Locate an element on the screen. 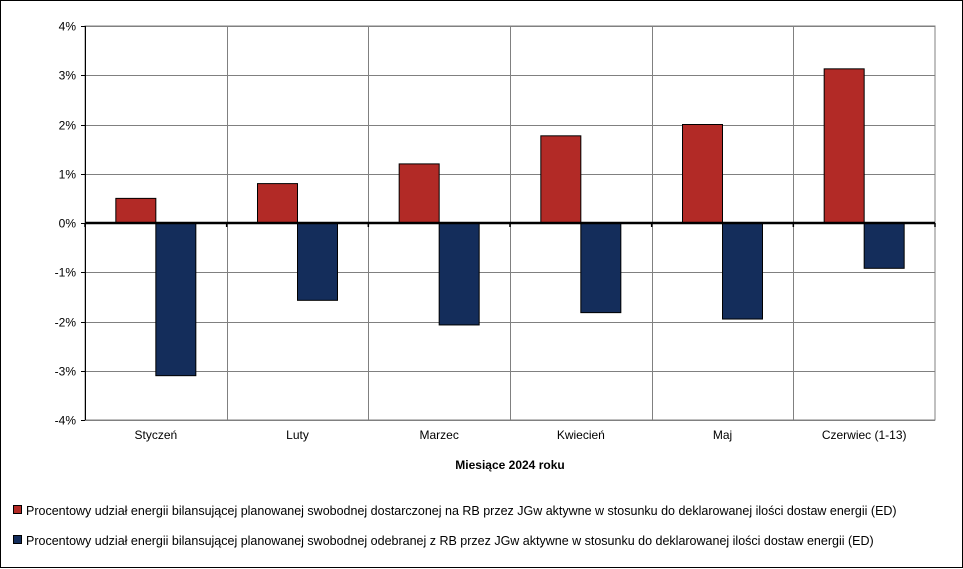 The image size is (963, 569). y-tick-label: -1% is located at coordinates (66, 273).